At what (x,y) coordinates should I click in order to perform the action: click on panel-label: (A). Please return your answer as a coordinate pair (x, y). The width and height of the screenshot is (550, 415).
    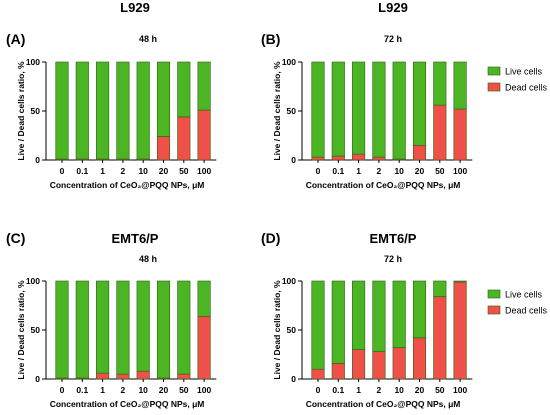
    Looking at the image, I should click on (15, 39).